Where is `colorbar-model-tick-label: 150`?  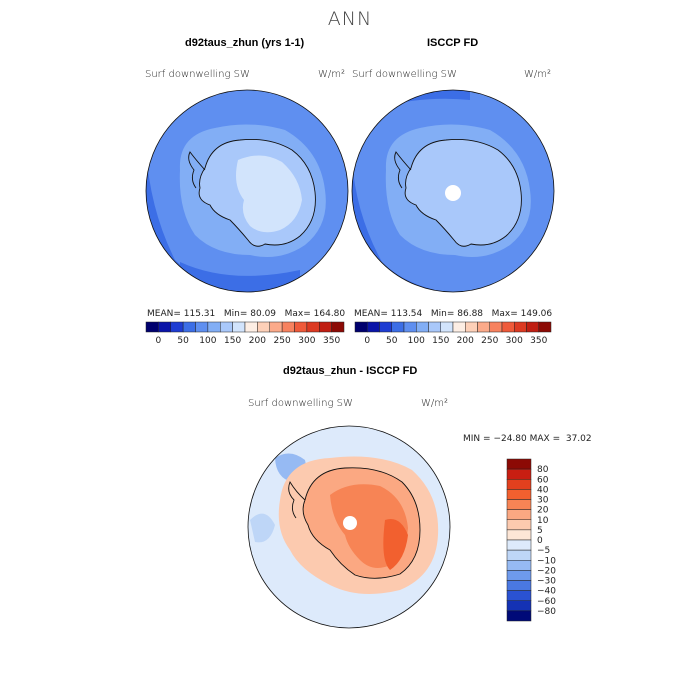
colorbar-model-tick-label: 150 is located at coordinates (232, 341).